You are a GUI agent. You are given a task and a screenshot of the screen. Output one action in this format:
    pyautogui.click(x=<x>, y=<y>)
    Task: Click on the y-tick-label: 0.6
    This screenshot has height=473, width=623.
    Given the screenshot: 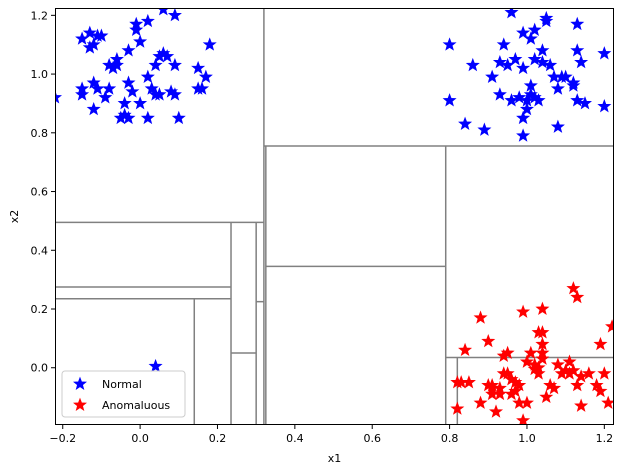 What is the action you would take?
    pyautogui.click(x=40, y=192)
    